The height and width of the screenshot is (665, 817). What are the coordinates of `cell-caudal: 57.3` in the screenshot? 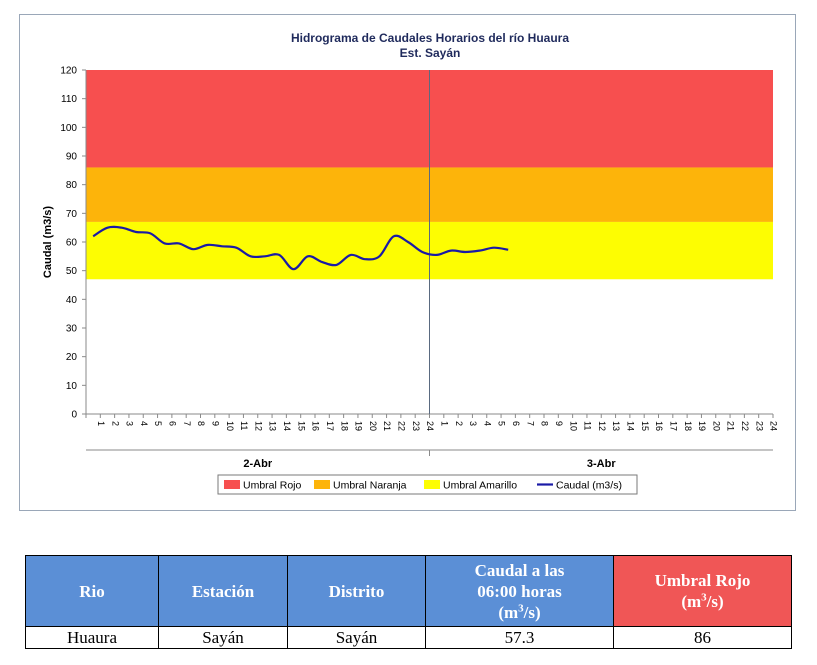 It's located at (519, 637).